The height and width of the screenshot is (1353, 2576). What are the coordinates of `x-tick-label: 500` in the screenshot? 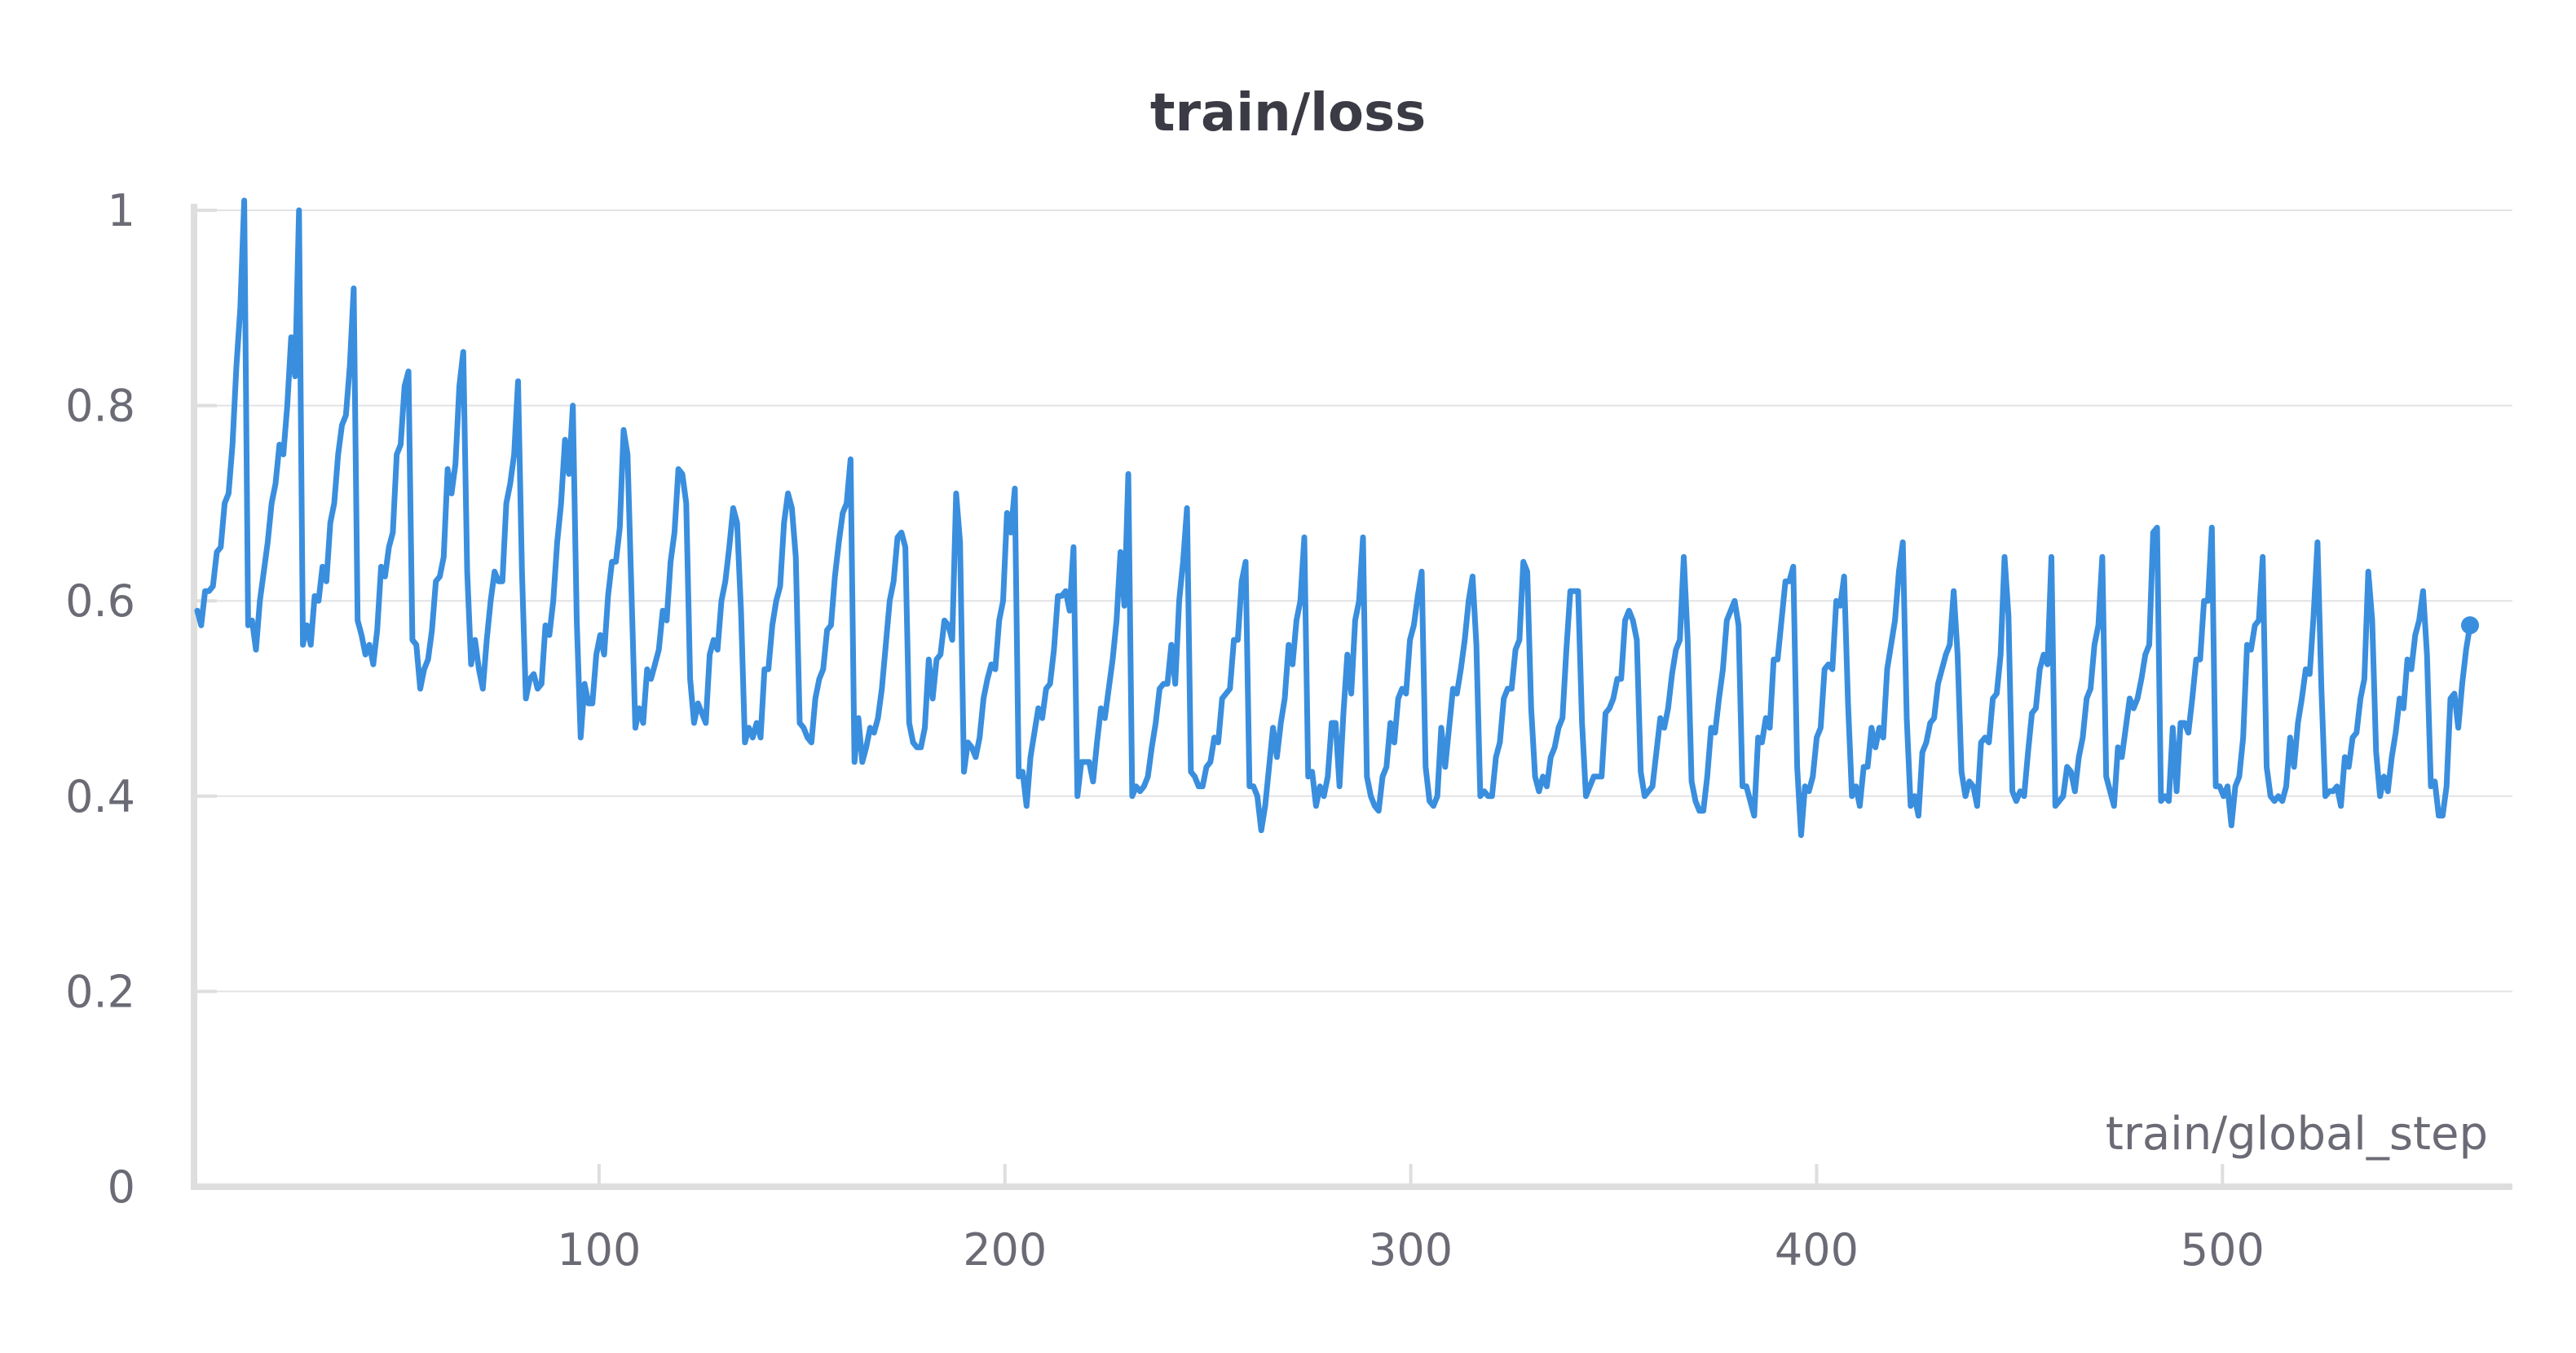 It's located at (2223, 1250).